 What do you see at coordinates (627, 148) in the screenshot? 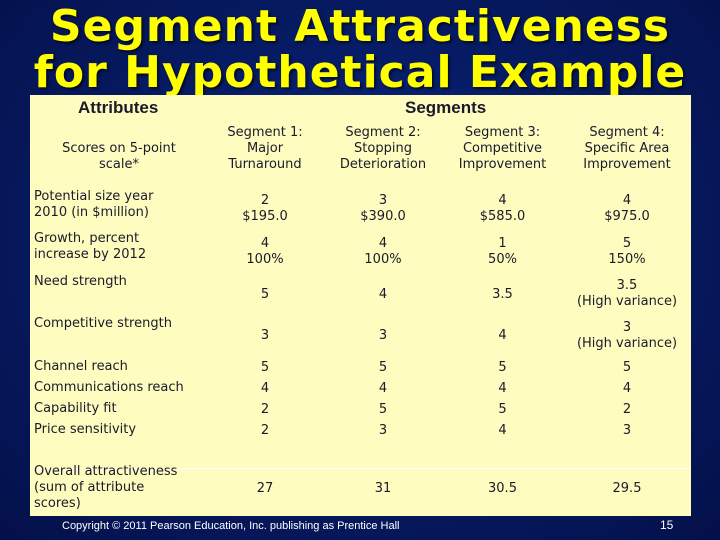
I see `segment-4-header: Segment 4: Specific Area Improvement` at bounding box center [627, 148].